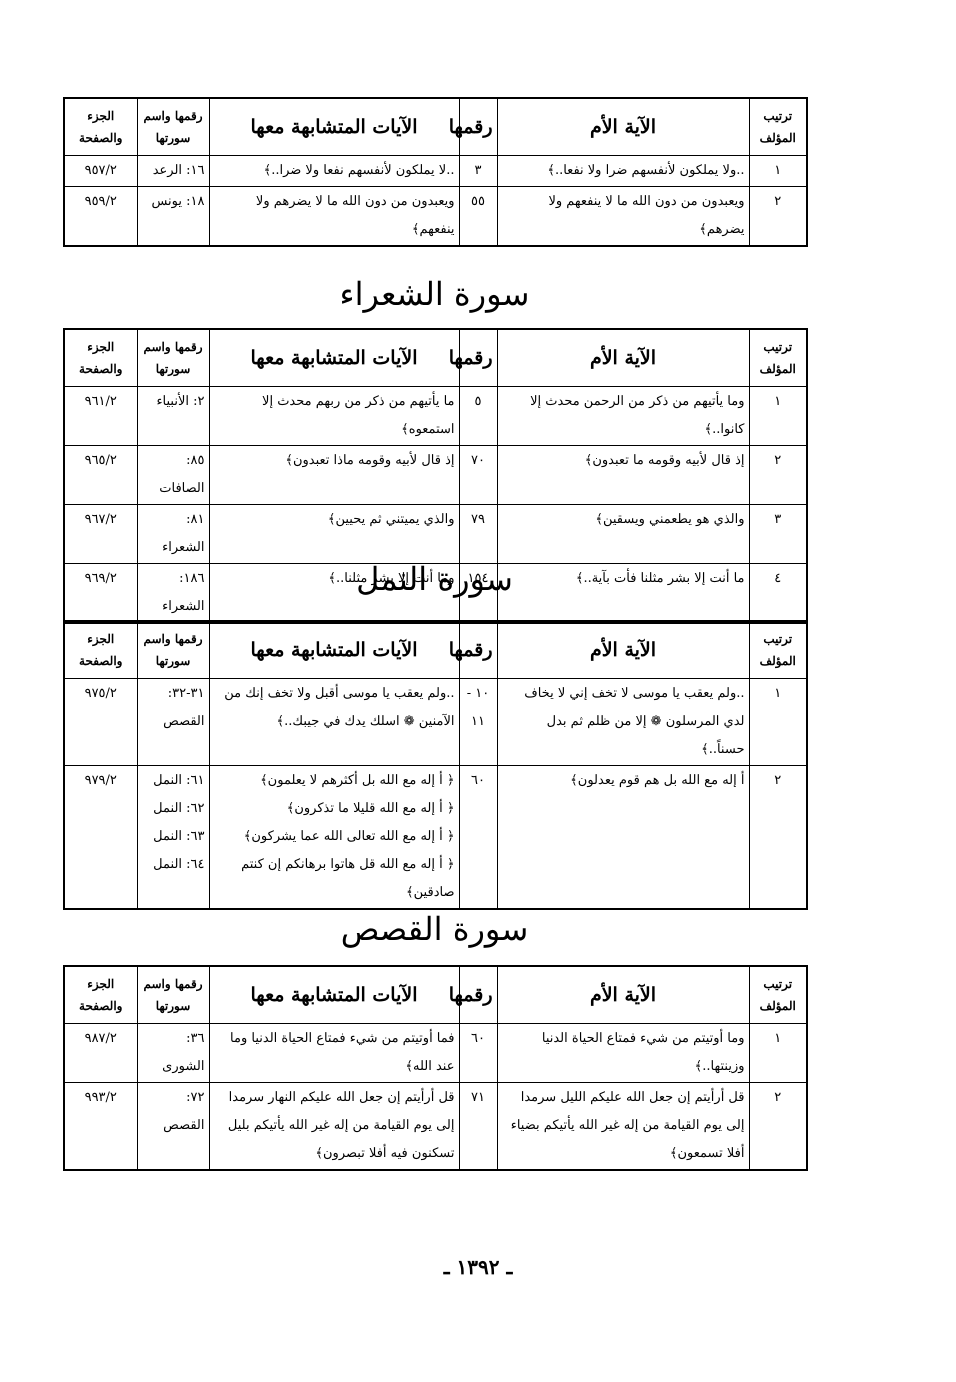 The image size is (956, 1382). Describe the element at coordinates (173, 475) in the screenshot. I see `table-cell: ٨٥: الصافات` at that location.